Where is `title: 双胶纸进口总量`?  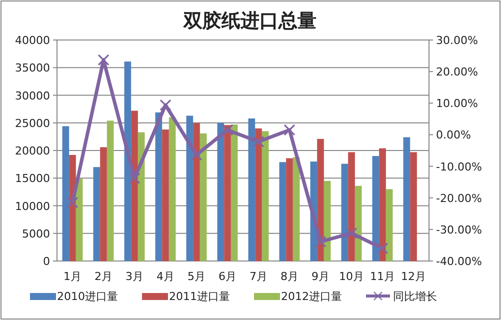 title: 双胶纸进口总量 is located at coordinates (250, 21).